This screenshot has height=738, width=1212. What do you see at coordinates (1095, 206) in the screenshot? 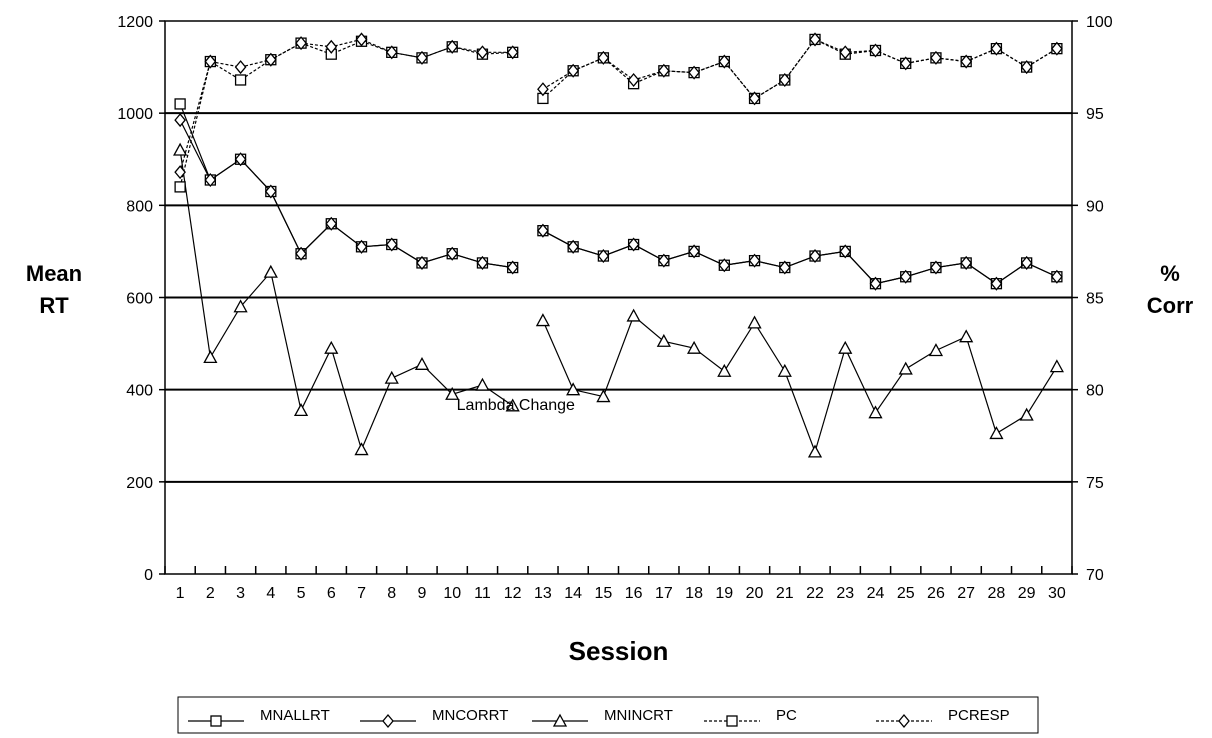
I see `y2-tick-label: 90` at bounding box center [1095, 206].